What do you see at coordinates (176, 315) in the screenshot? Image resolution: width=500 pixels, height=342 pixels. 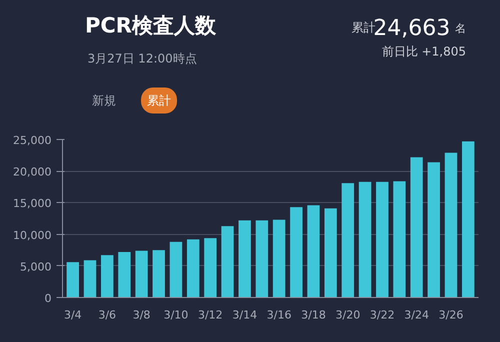 I see `x-tick-label: 3/10` at bounding box center [176, 315].